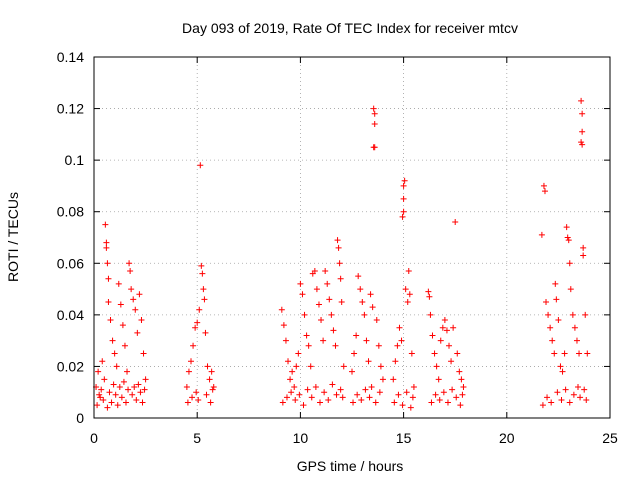 The height and width of the screenshot is (480, 640). Describe the element at coordinates (80, 418) in the screenshot. I see `y-tick-label: 0` at that location.